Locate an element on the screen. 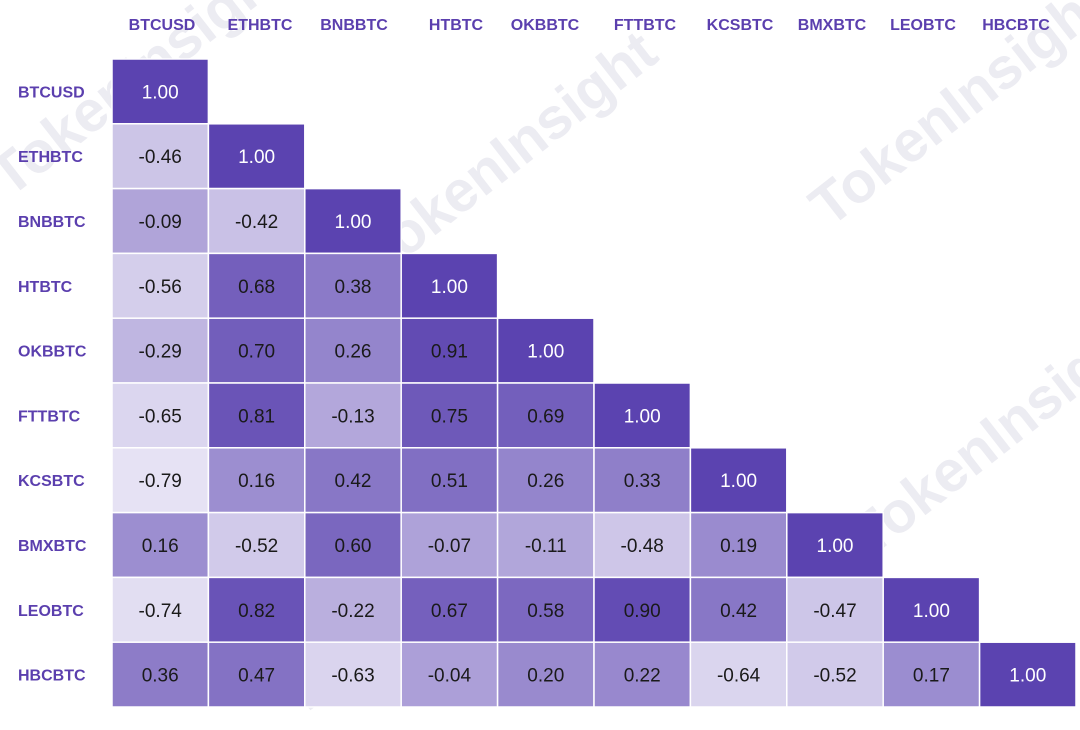 This screenshot has height=730, width=1080. row-label: HTBTC is located at coordinates (45, 287).